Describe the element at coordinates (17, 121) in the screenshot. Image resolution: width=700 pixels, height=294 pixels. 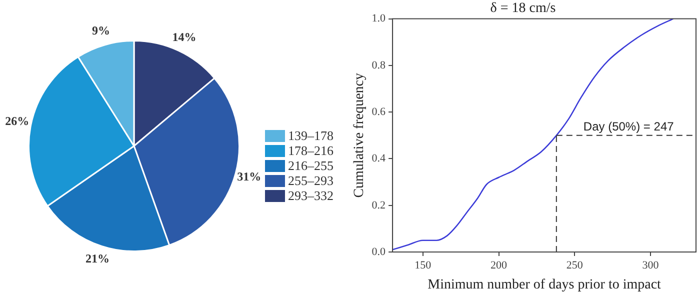
I see `data-label: 26%` at that location.